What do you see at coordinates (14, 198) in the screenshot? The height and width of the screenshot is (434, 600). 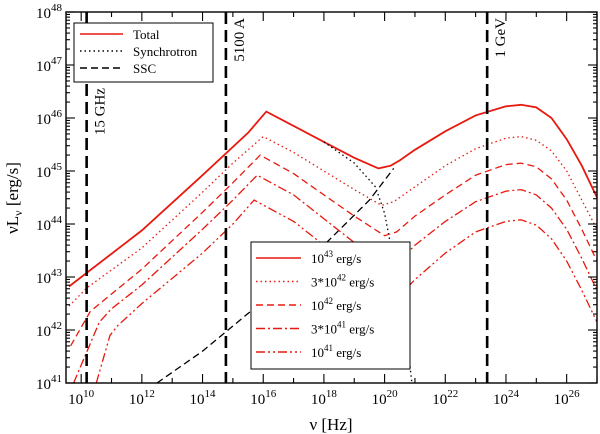 I see `y-axis-label: νLν [erg/s]` at bounding box center [14, 198].